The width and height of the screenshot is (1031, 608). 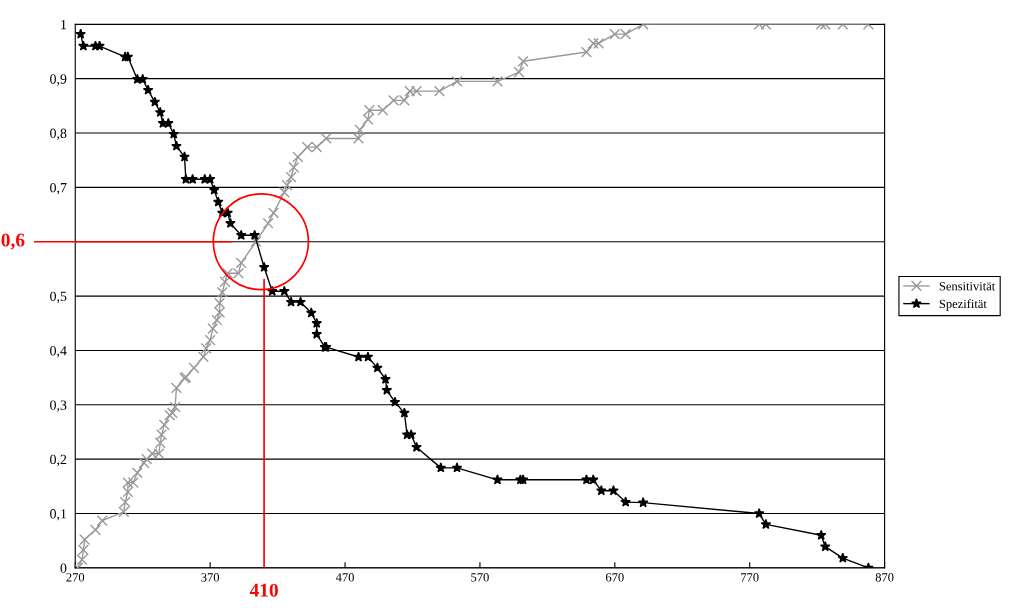 What do you see at coordinates (58, 134) in the screenshot?
I see `y-tick-label: 0,8` at bounding box center [58, 134].